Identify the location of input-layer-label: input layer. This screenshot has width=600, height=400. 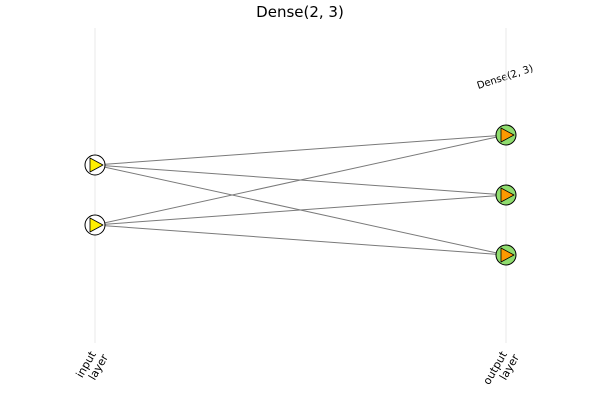
(92, 366).